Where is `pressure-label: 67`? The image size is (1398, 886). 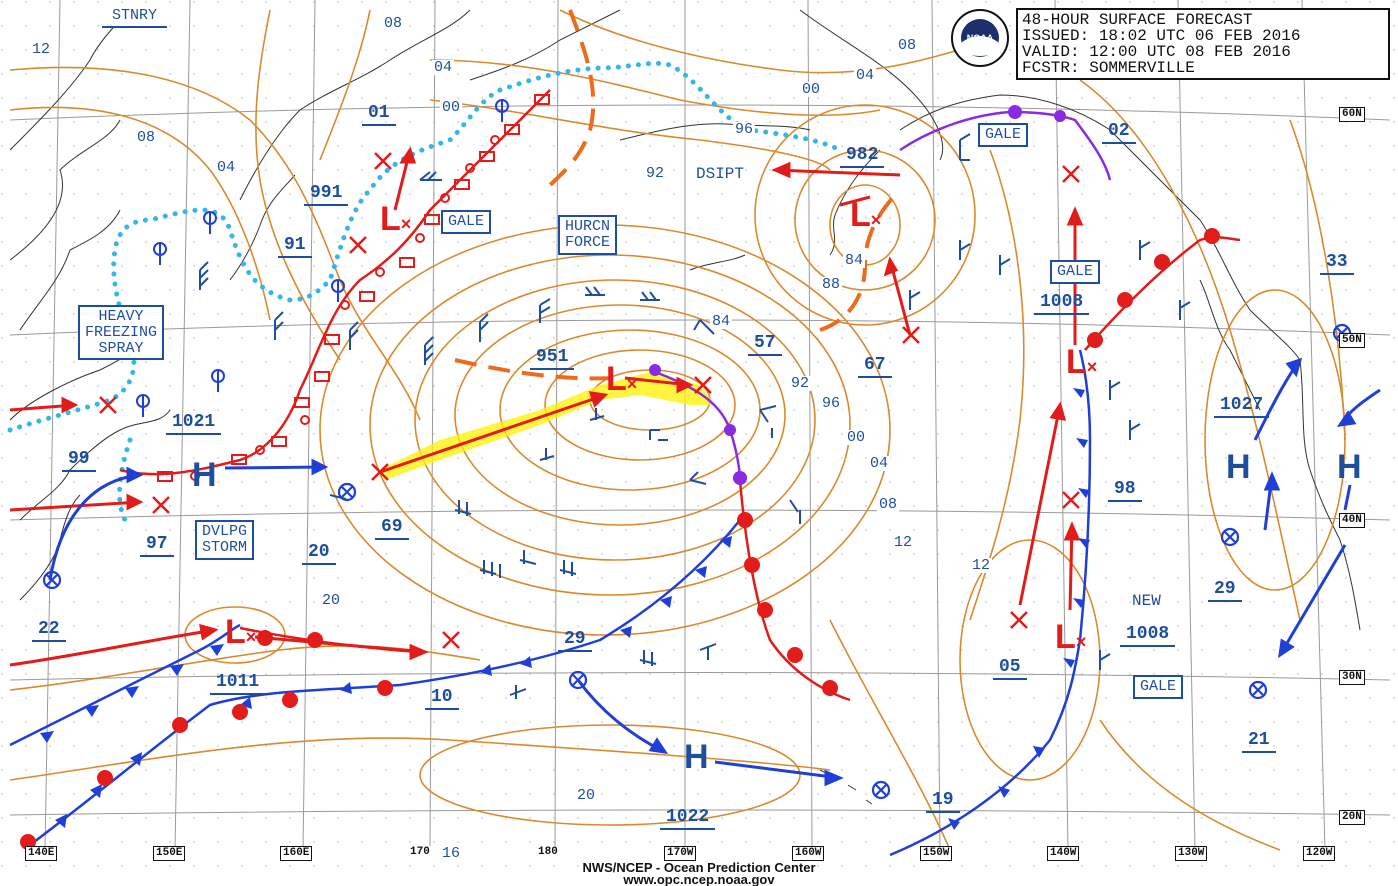
pressure-label: 67 is located at coordinates (875, 367).